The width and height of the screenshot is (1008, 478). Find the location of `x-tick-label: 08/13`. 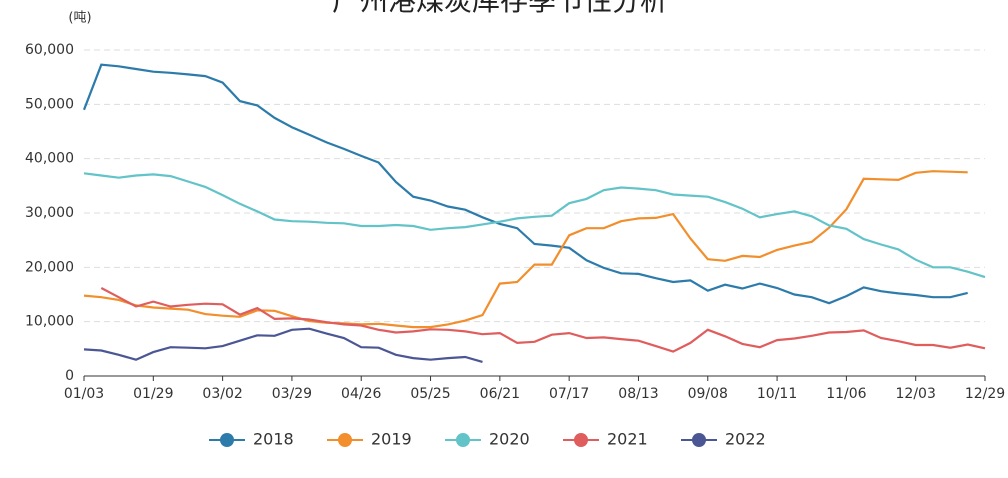

x-tick-label: 08/13 is located at coordinates (638, 394).